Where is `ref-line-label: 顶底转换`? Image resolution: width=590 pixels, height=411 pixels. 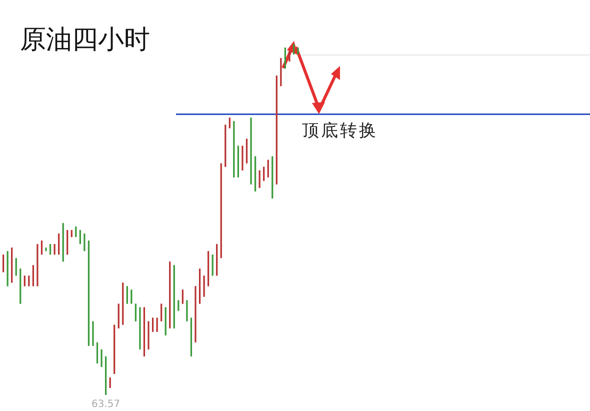 ref-line-label: 顶底转换 is located at coordinates (340, 131).